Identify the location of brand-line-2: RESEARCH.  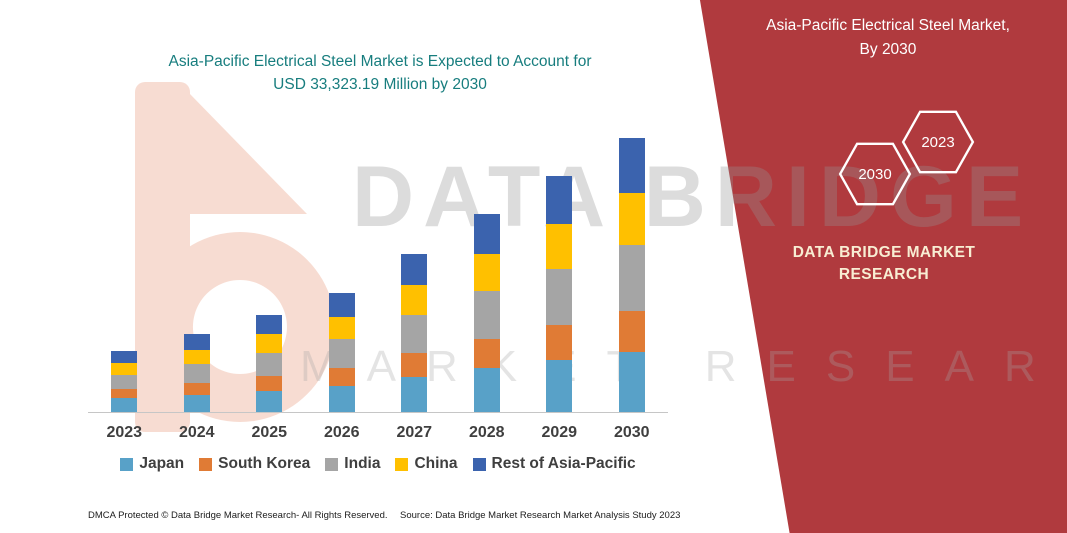
(884, 275).